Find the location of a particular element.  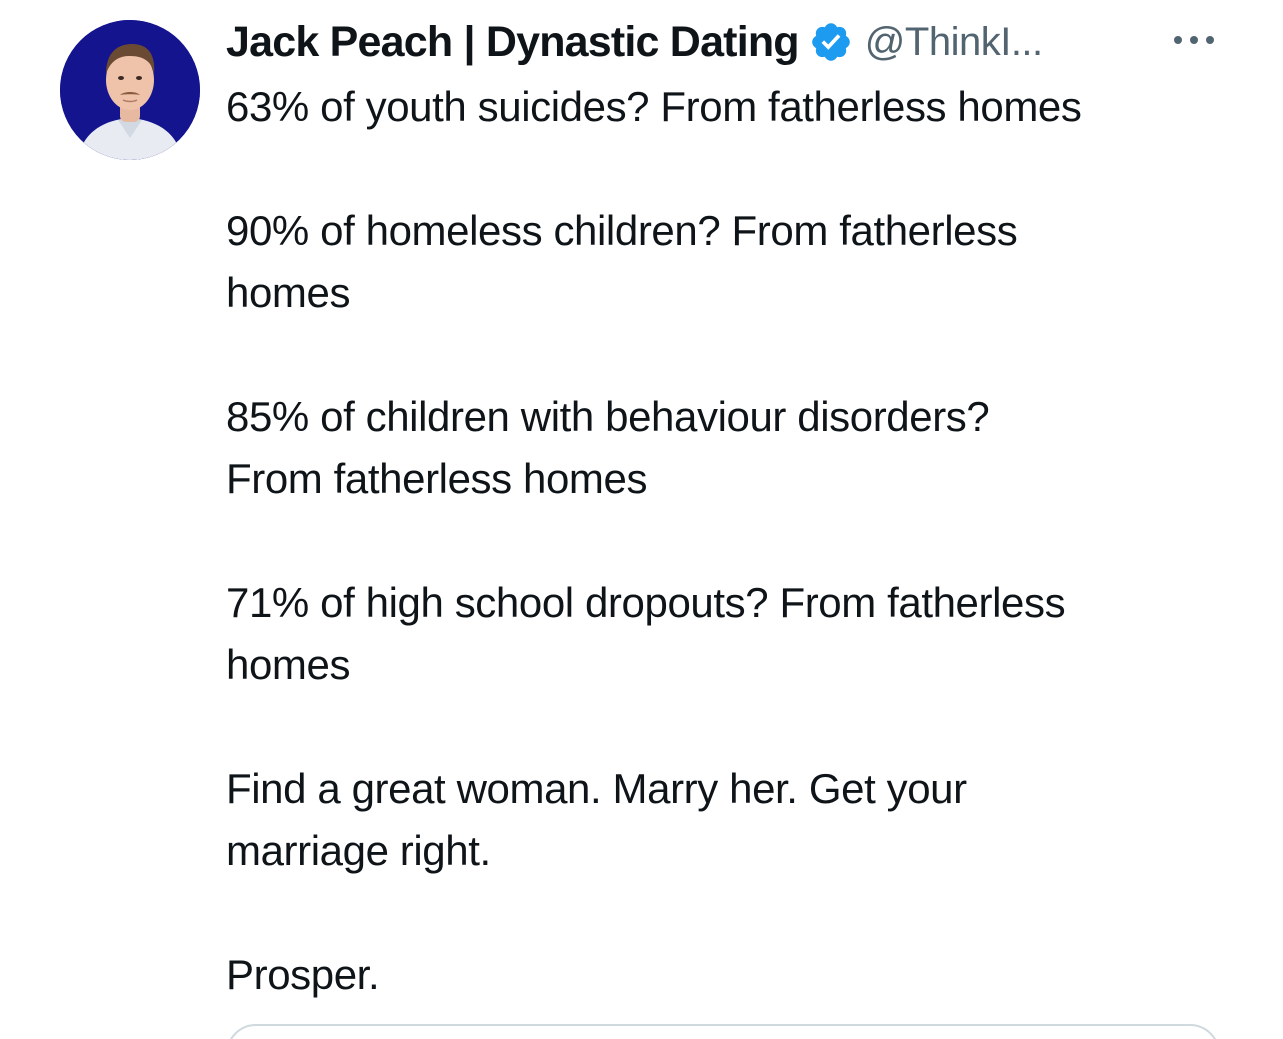

verified-badge-icon is located at coordinates (831, 42).